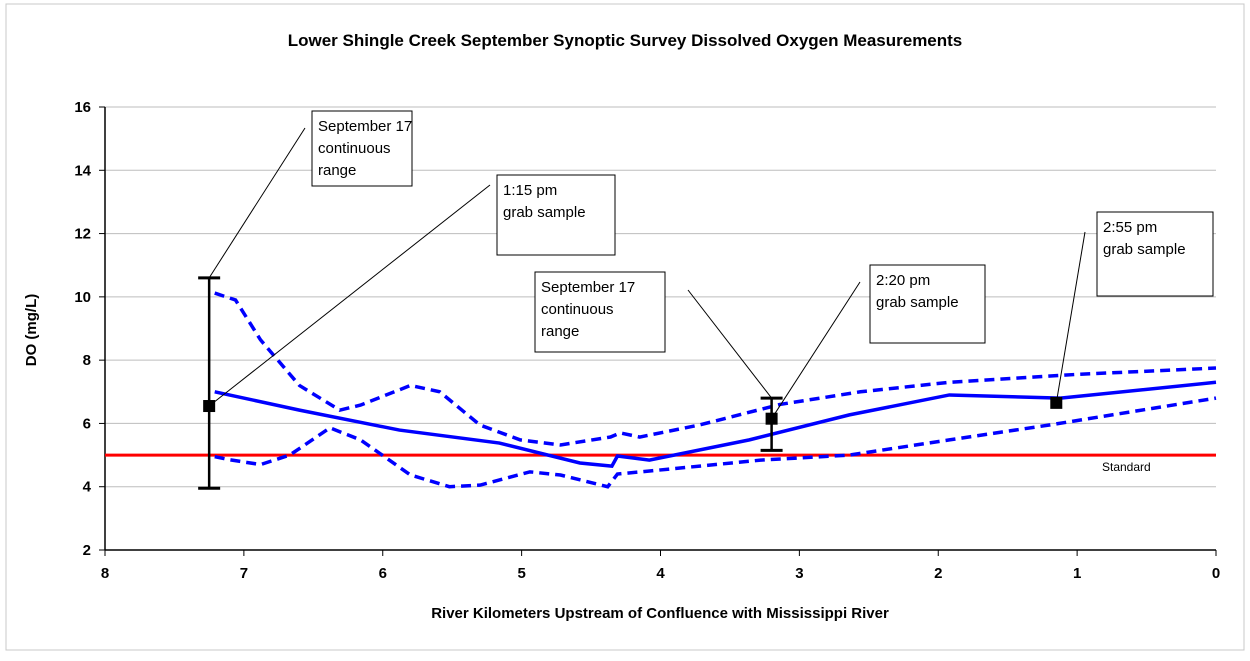 The height and width of the screenshot is (661, 1250). Describe the element at coordinates (87, 487) in the screenshot. I see `y-tick-label: 4` at that location.